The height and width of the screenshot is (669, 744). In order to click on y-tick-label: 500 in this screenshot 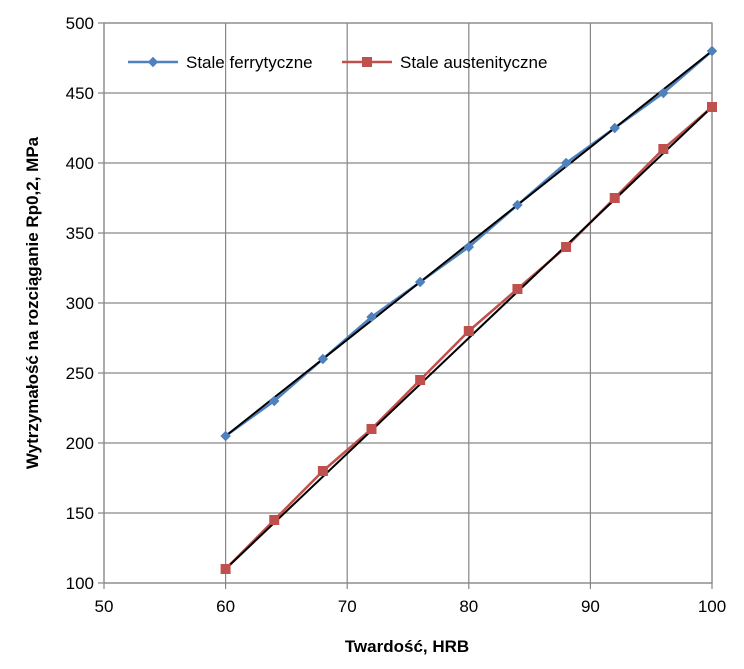, I will do `click(80, 23)`.